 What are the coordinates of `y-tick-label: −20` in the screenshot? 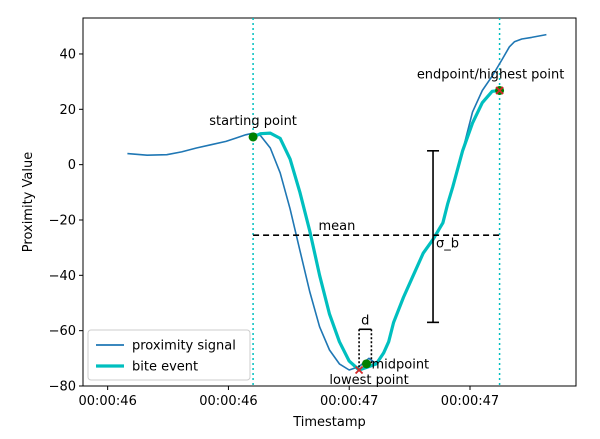 It's located at (62, 220).